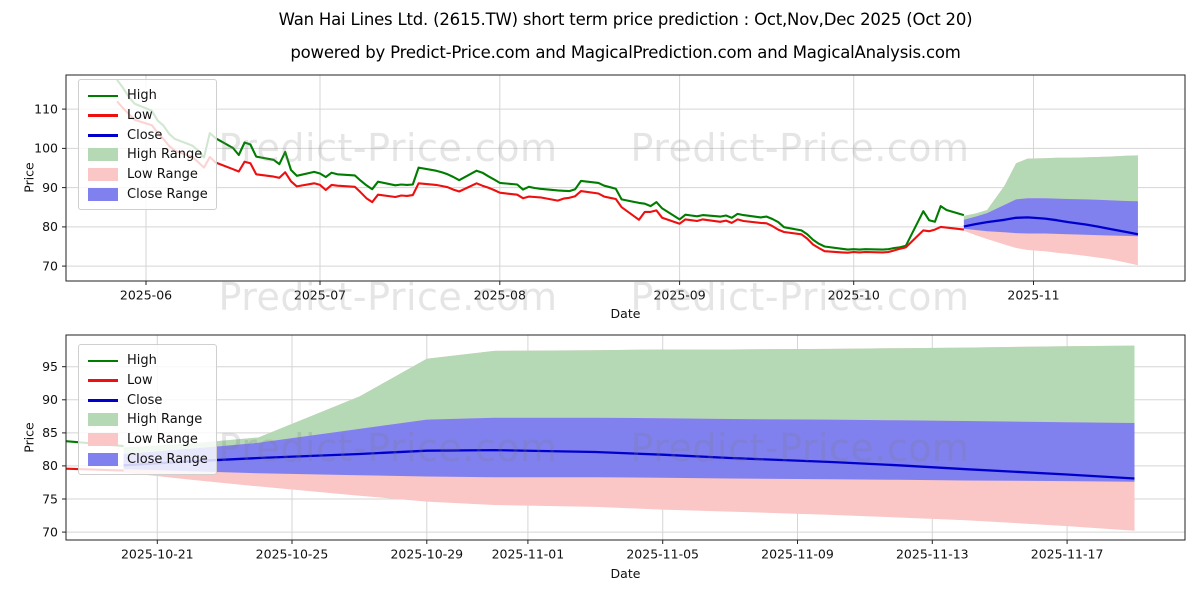 This screenshot has width=1200, height=600. What do you see at coordinates (1050, 187) in the screenshot?
I see `high-range-band` at bounding box center [1050, 187].